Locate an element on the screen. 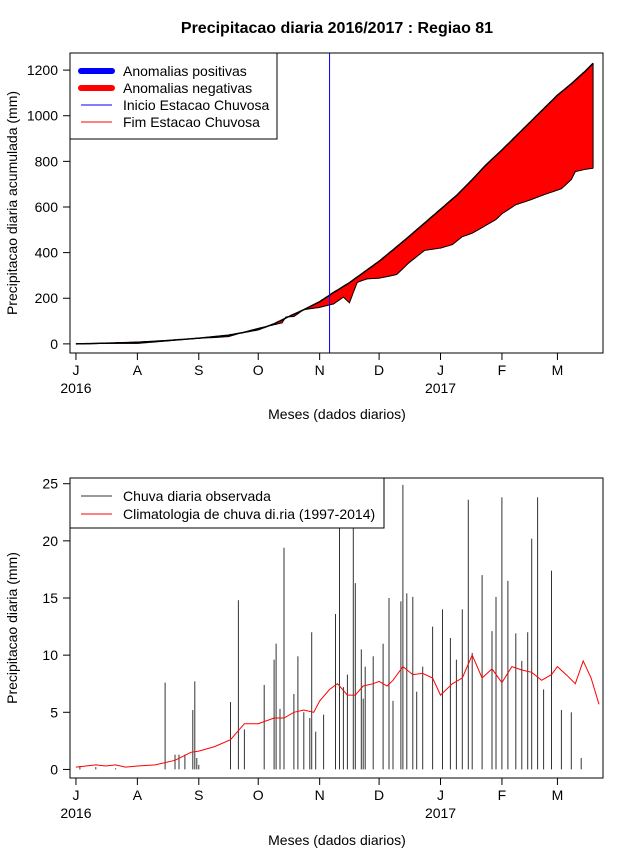  daily-legend-box is located at coordinates (227, 503).